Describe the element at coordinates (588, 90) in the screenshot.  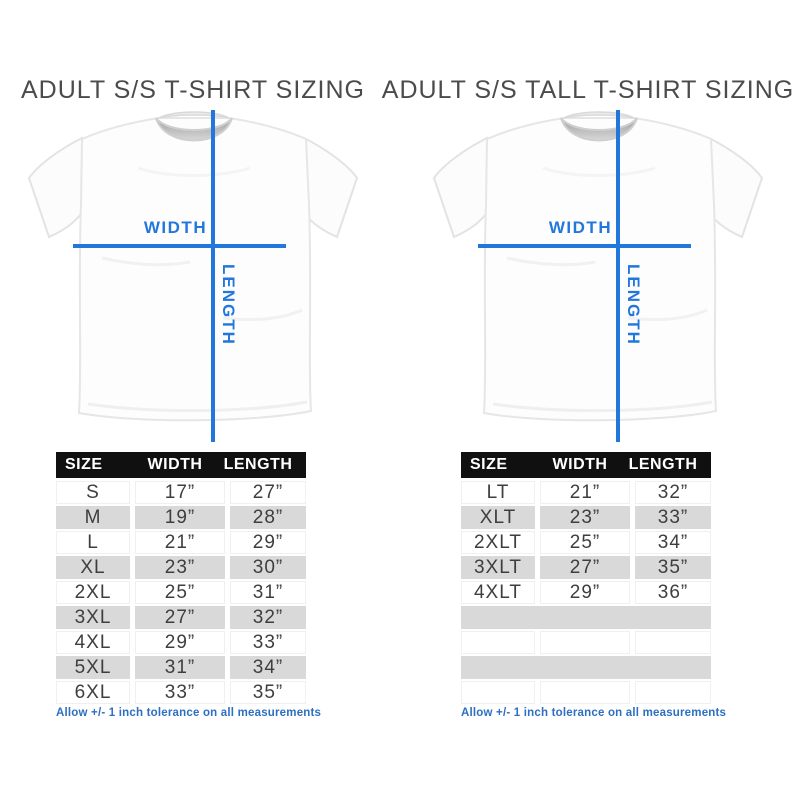
I see `tall-panel-title: ADULT S/S TALL T-SHIRT SIZING` at that location.